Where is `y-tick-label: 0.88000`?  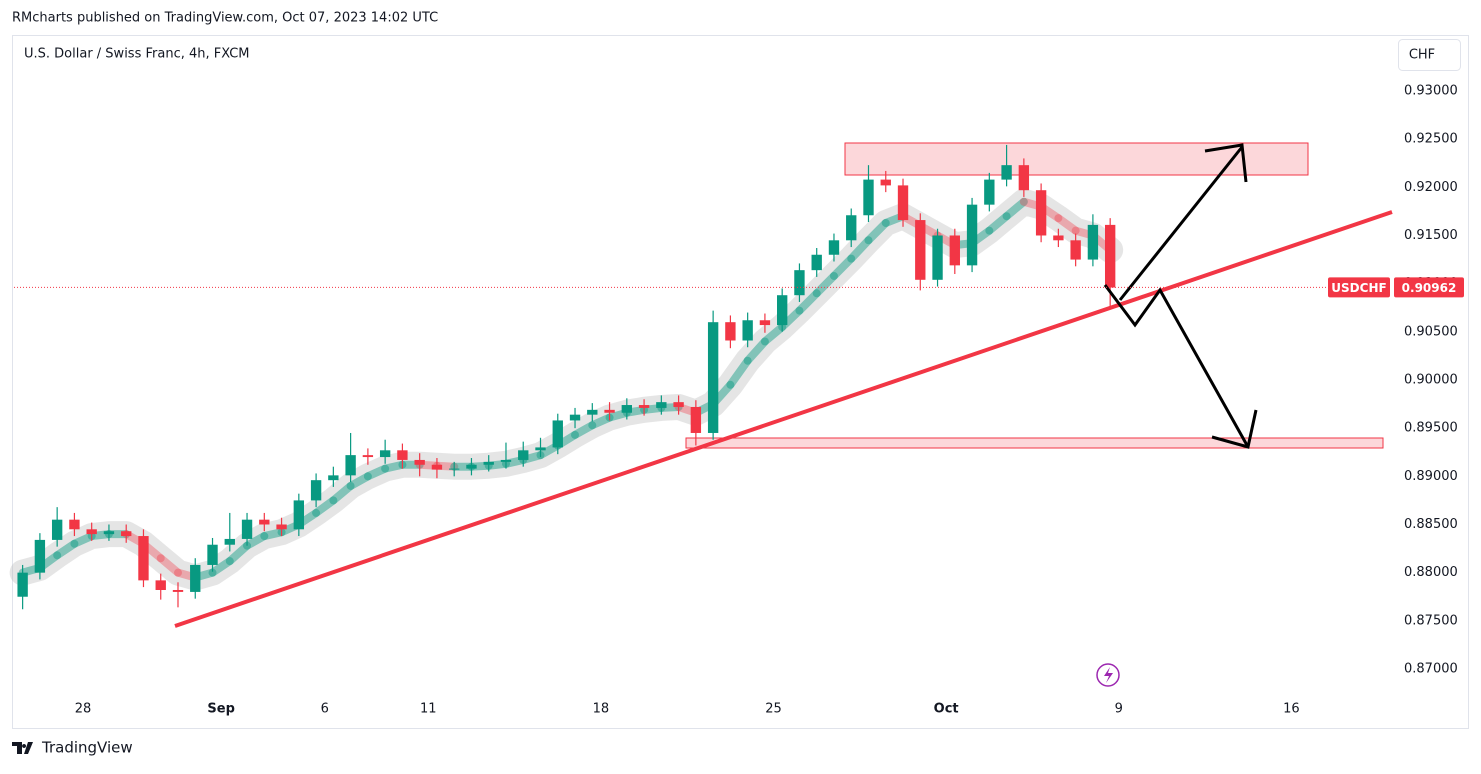 y-tick-label: 0.88000 is located at coordinates (1431, 572).